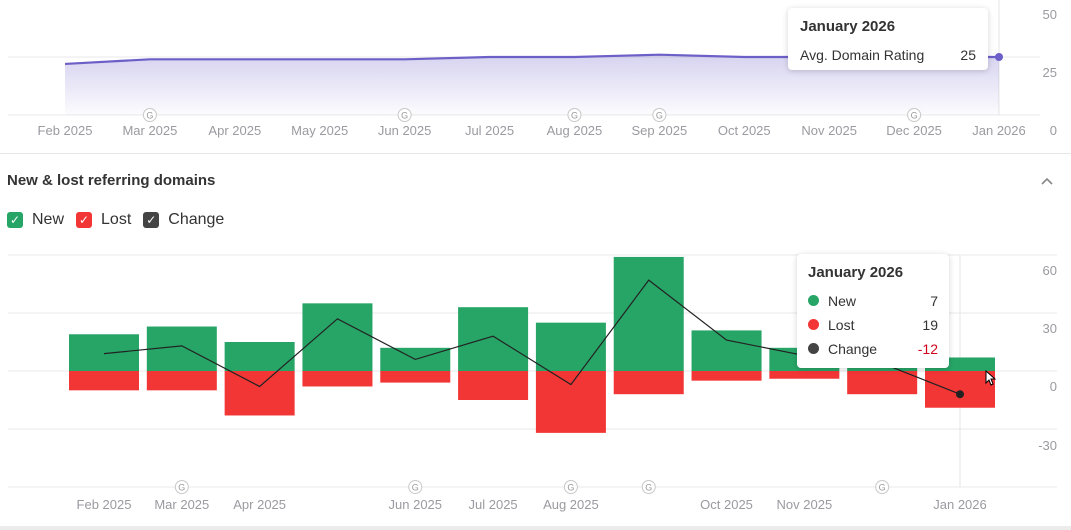 Image resolution: width=1071 pixels, height=530 pixels. I want to click on tooltip-value: -12, so click(927, 349).